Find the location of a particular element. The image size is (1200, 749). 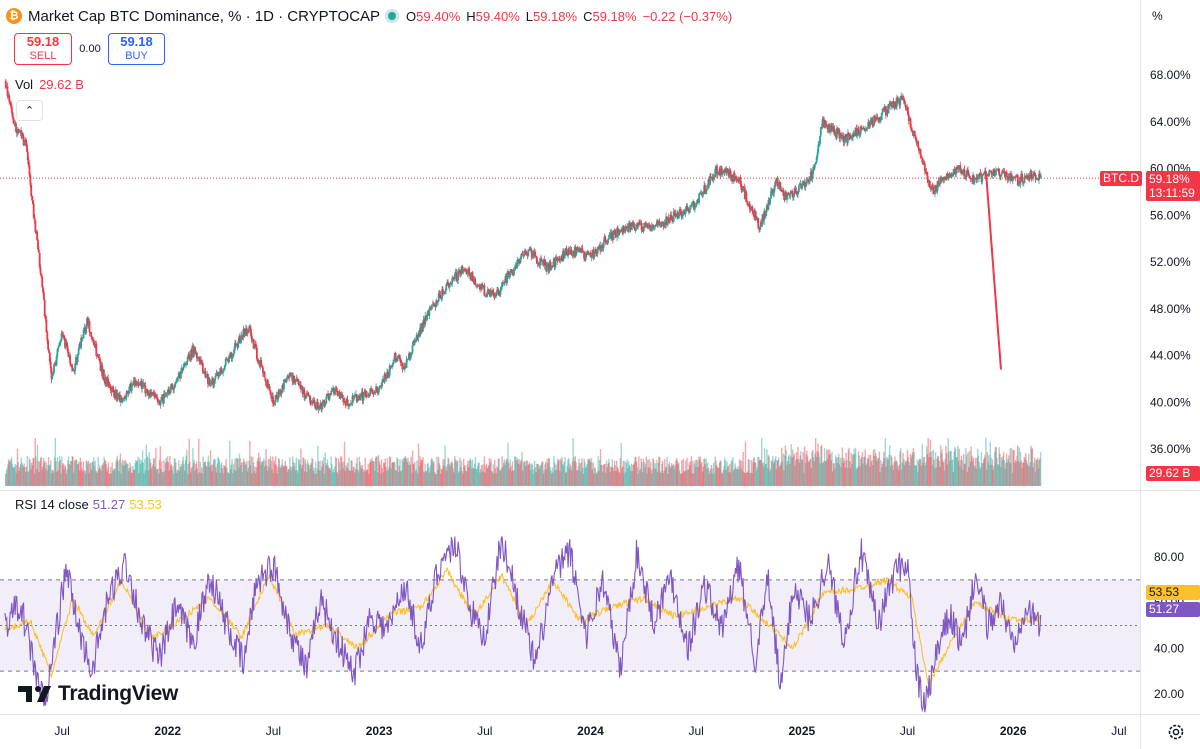

volume-legend: Vol 29.62 B is located at coordinates (49, 84).